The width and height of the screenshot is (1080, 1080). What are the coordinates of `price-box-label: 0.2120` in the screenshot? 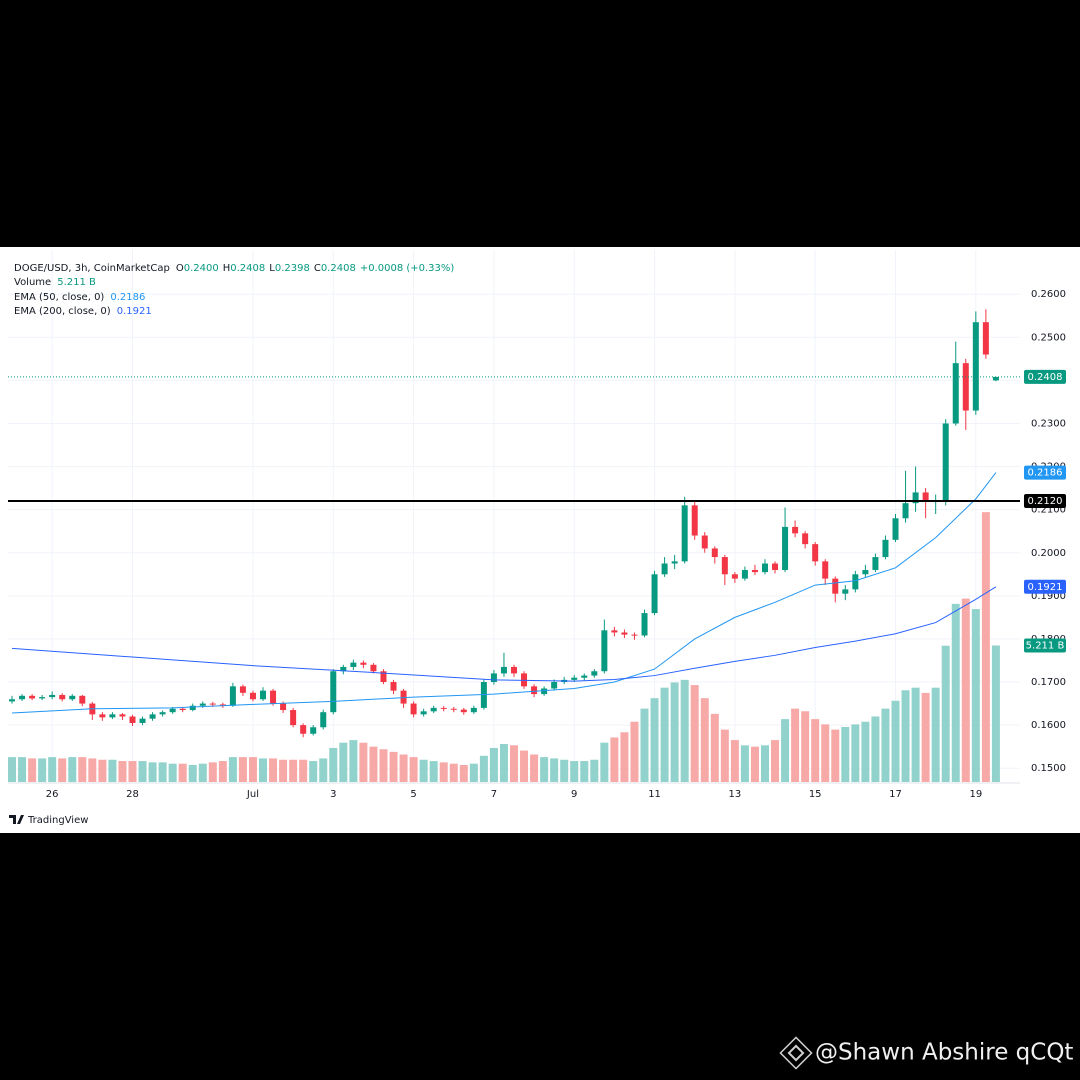 It's located at (1045, 501).